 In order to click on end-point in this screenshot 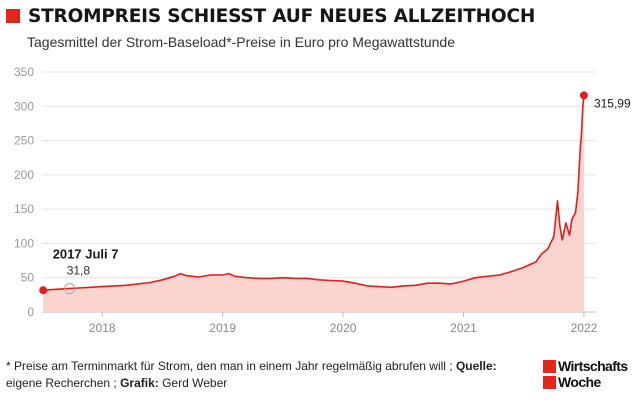, I will do `click(583, 95)`.